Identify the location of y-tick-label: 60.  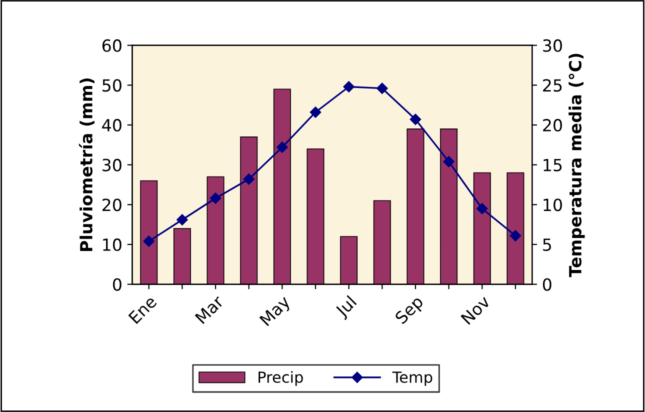
(112, 45).